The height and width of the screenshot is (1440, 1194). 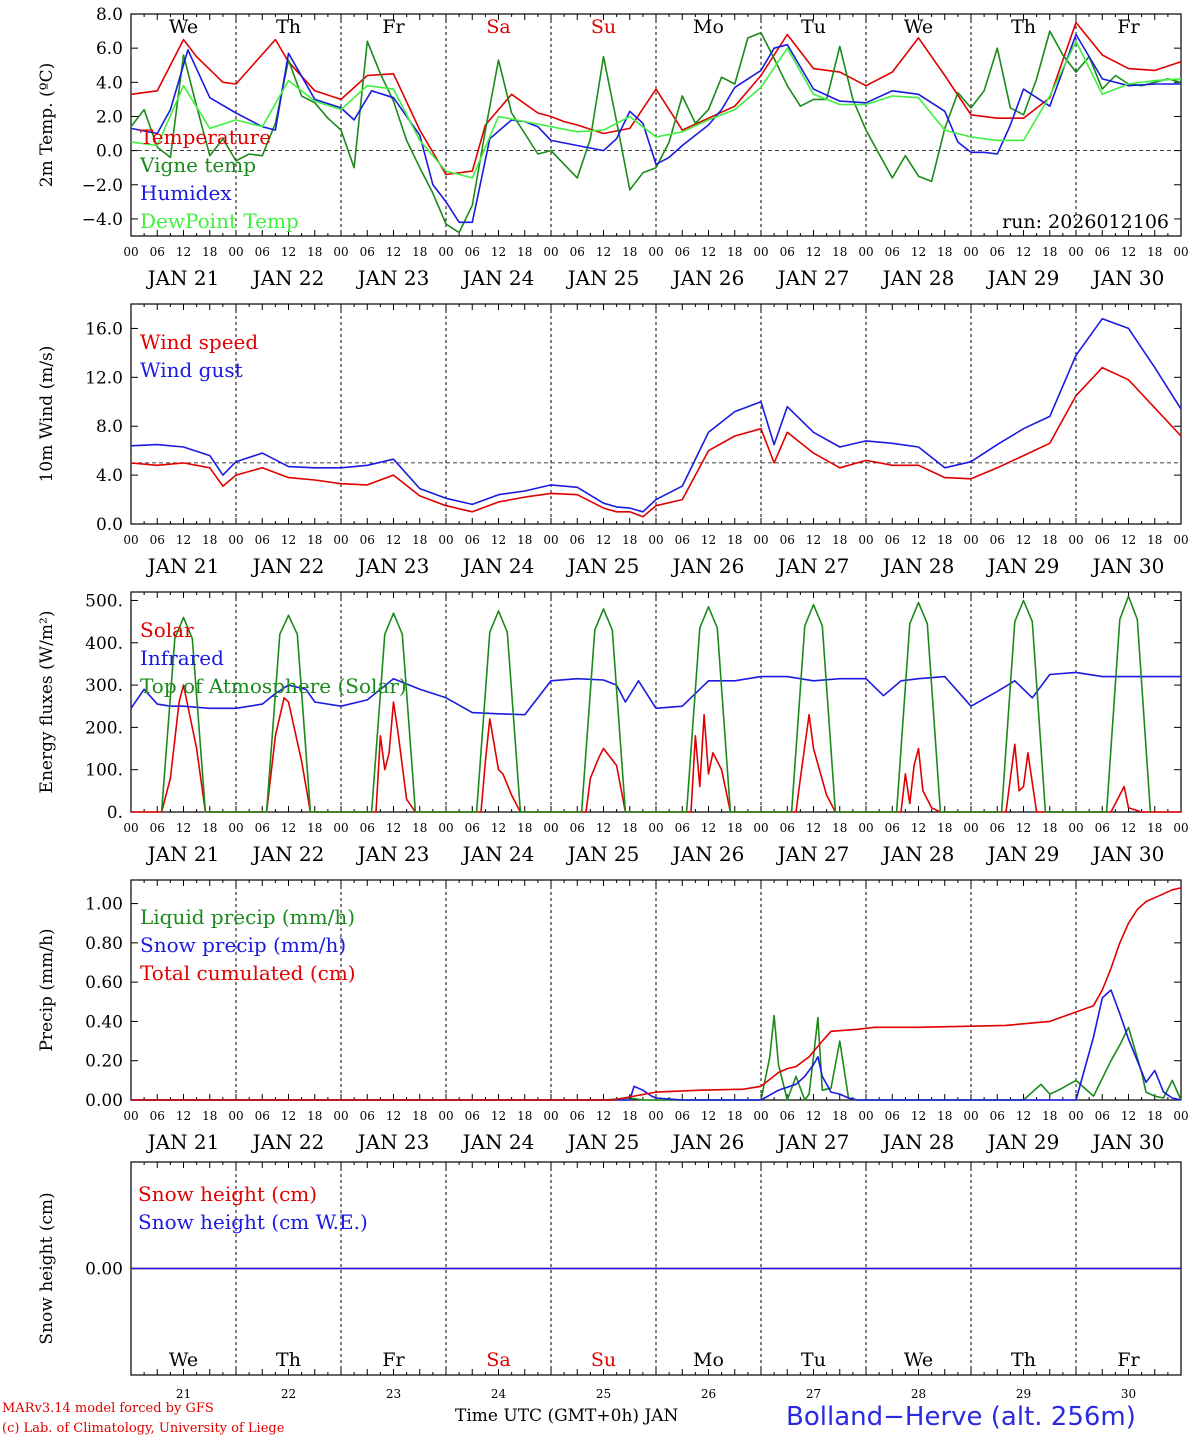 I want to click on temperature-series-green-line, so click(x=656, y=132).